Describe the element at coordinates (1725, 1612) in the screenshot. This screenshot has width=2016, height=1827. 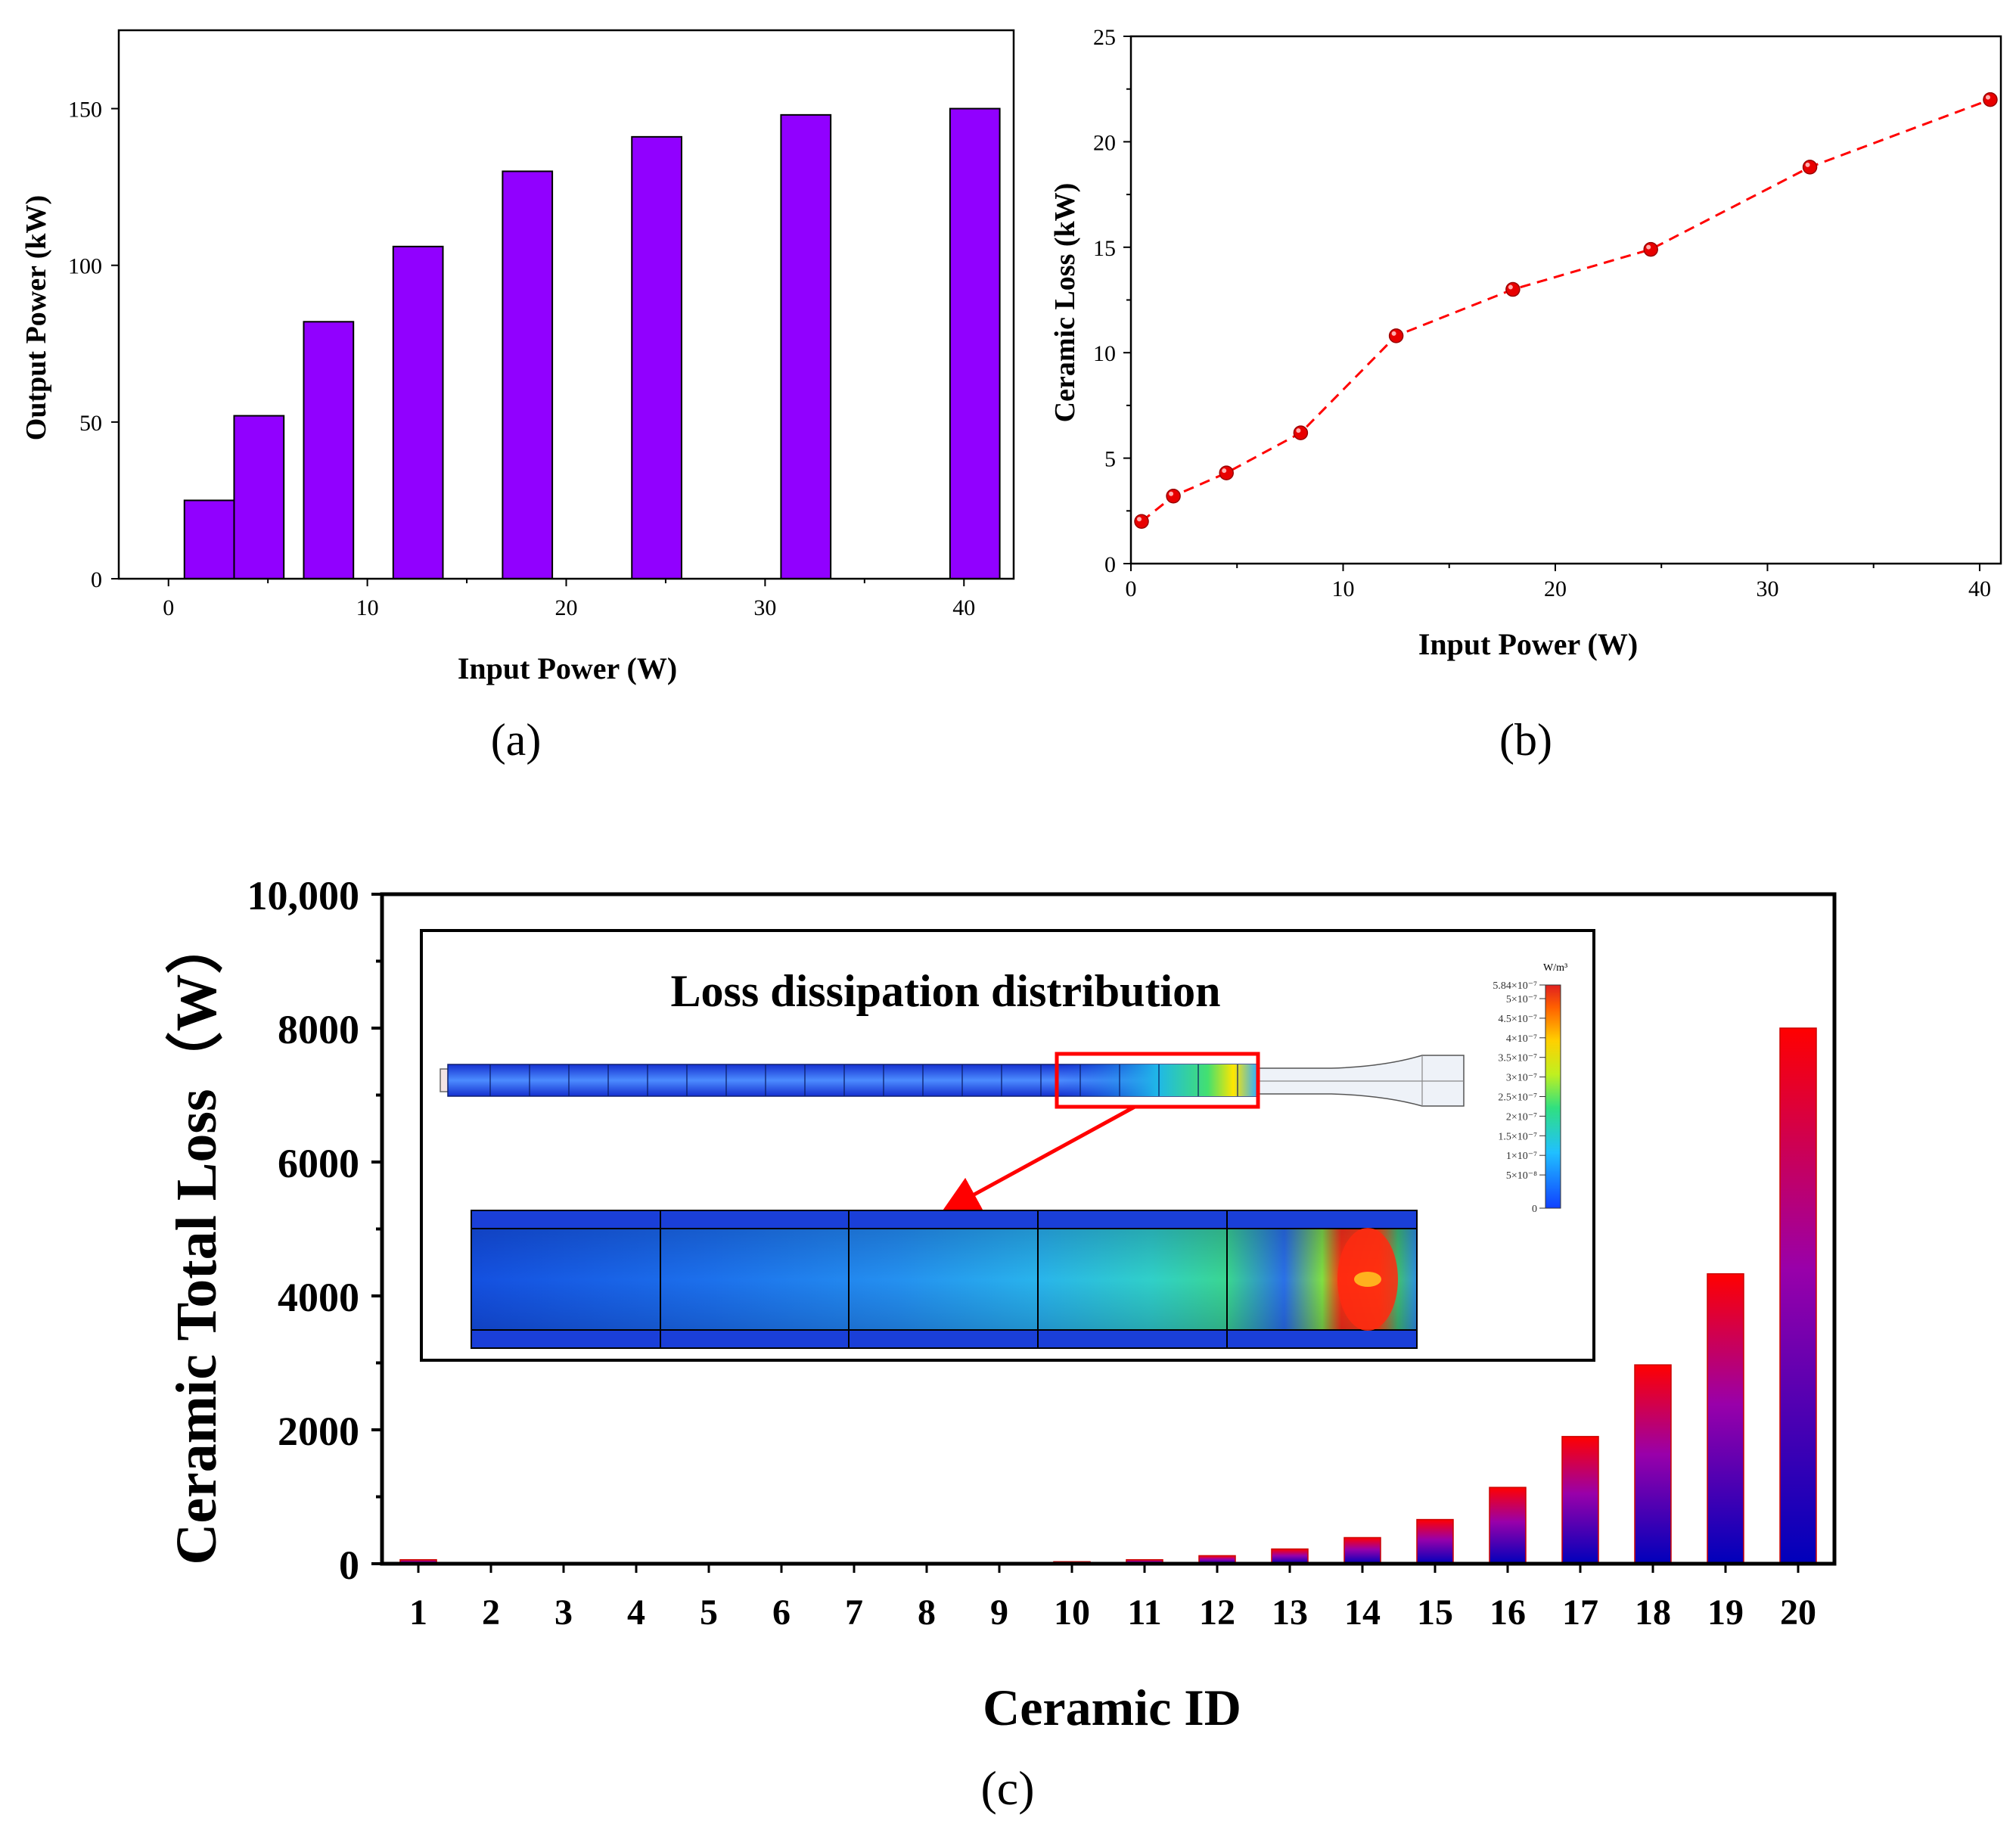
I see `panel-c-x-tick-label: 19` at that location.